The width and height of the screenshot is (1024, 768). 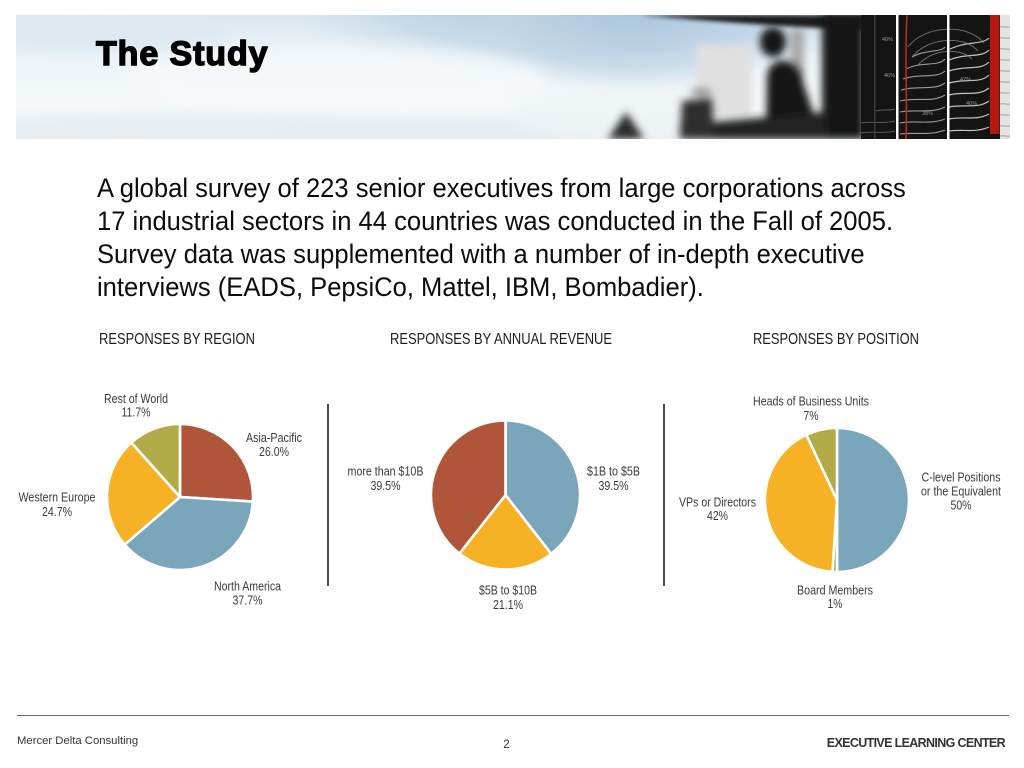 What do you see at coordinates (961, 506) in the screenshot?
I see `svg-text: 50%` at bounding box center [961, 506].